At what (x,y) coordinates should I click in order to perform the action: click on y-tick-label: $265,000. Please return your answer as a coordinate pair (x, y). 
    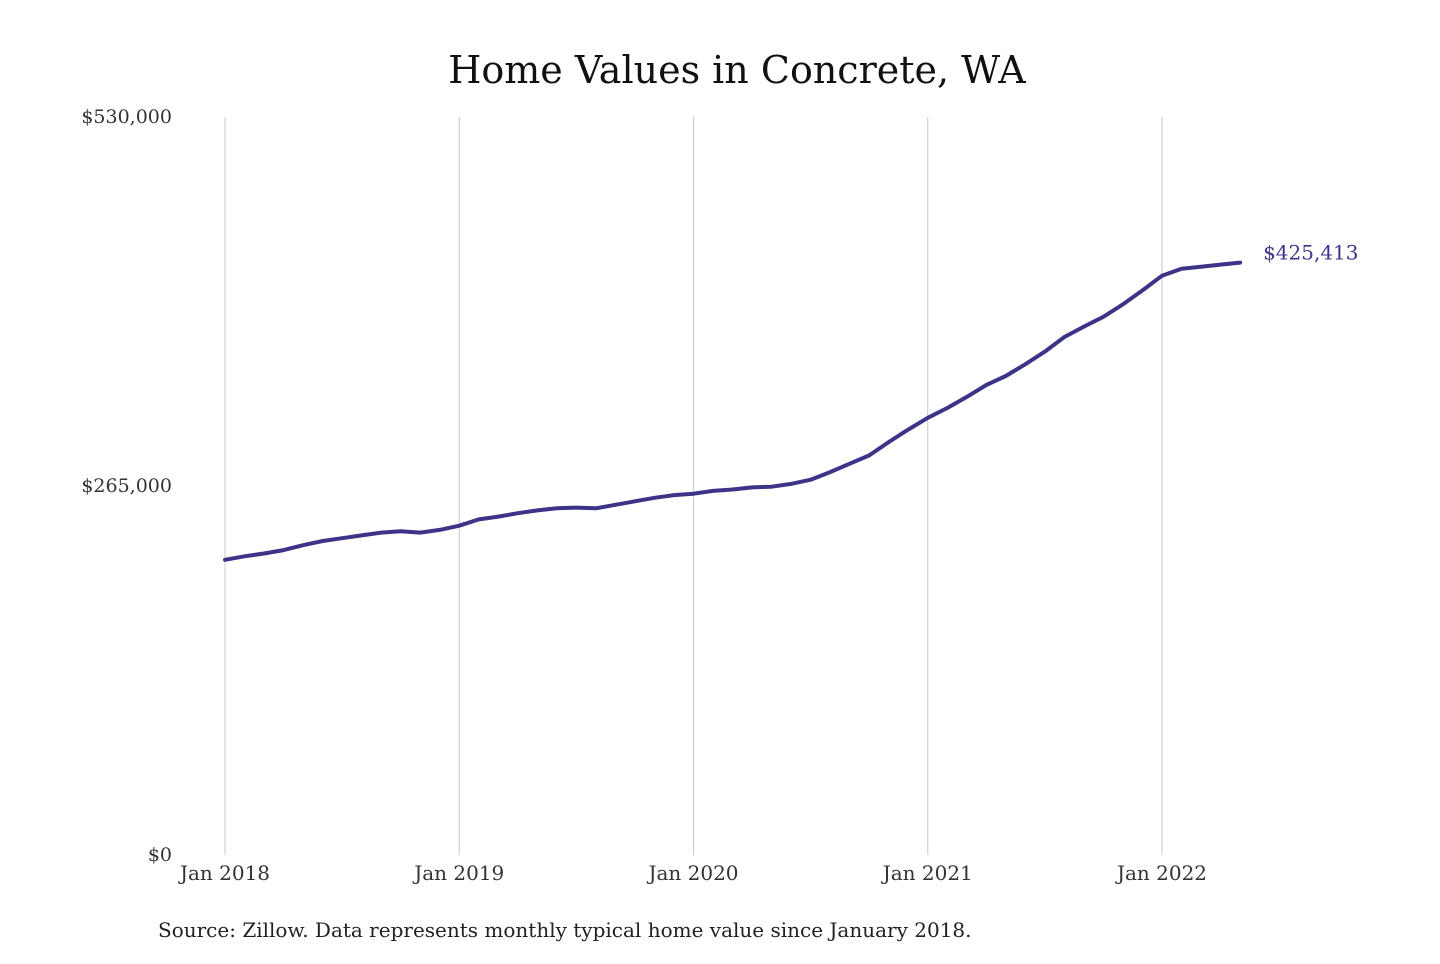
    Looking at the image, I should click on (126, 486).